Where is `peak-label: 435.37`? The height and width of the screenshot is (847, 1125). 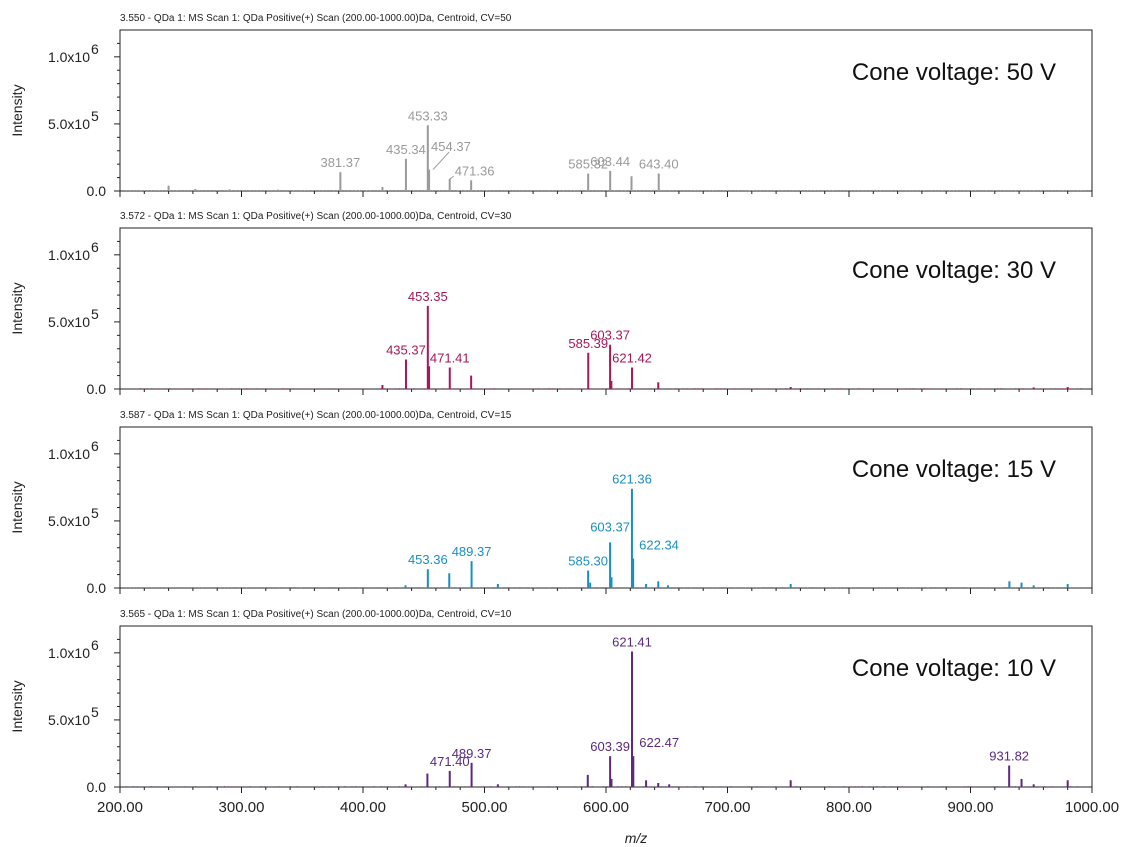
peak-label: 435.37 is located at coordinates (406, 349).